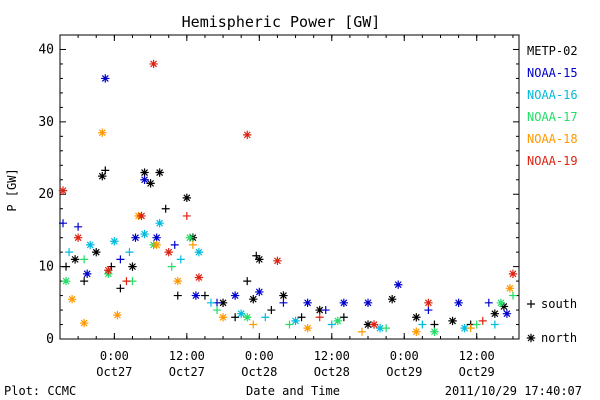  I want to click on y-axis-label: P [GW], so click(12, 189).